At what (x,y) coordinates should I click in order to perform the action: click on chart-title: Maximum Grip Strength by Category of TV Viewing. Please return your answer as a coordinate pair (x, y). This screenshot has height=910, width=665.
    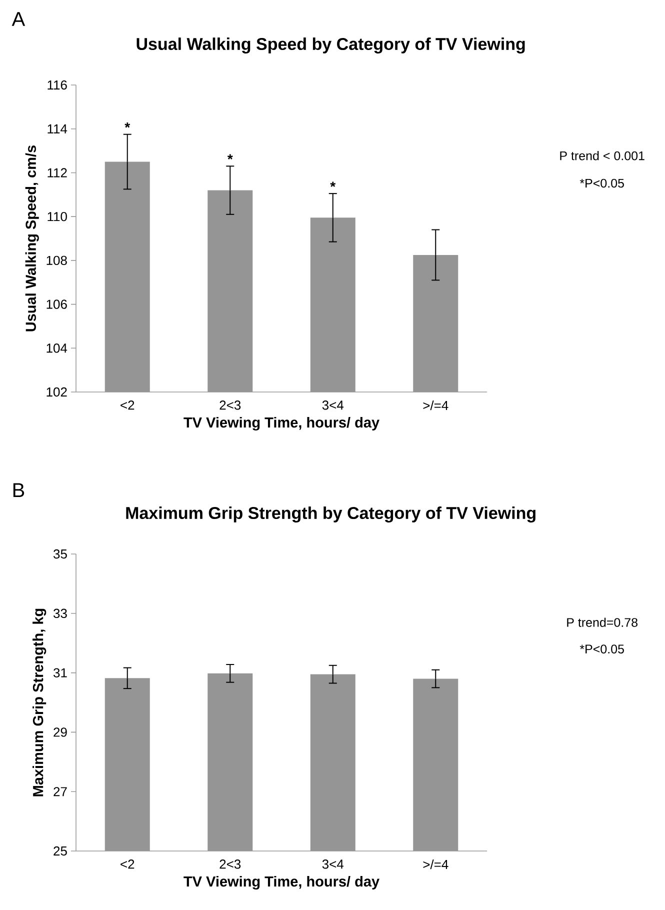
    Looking at the image, I should click on (331, 514).